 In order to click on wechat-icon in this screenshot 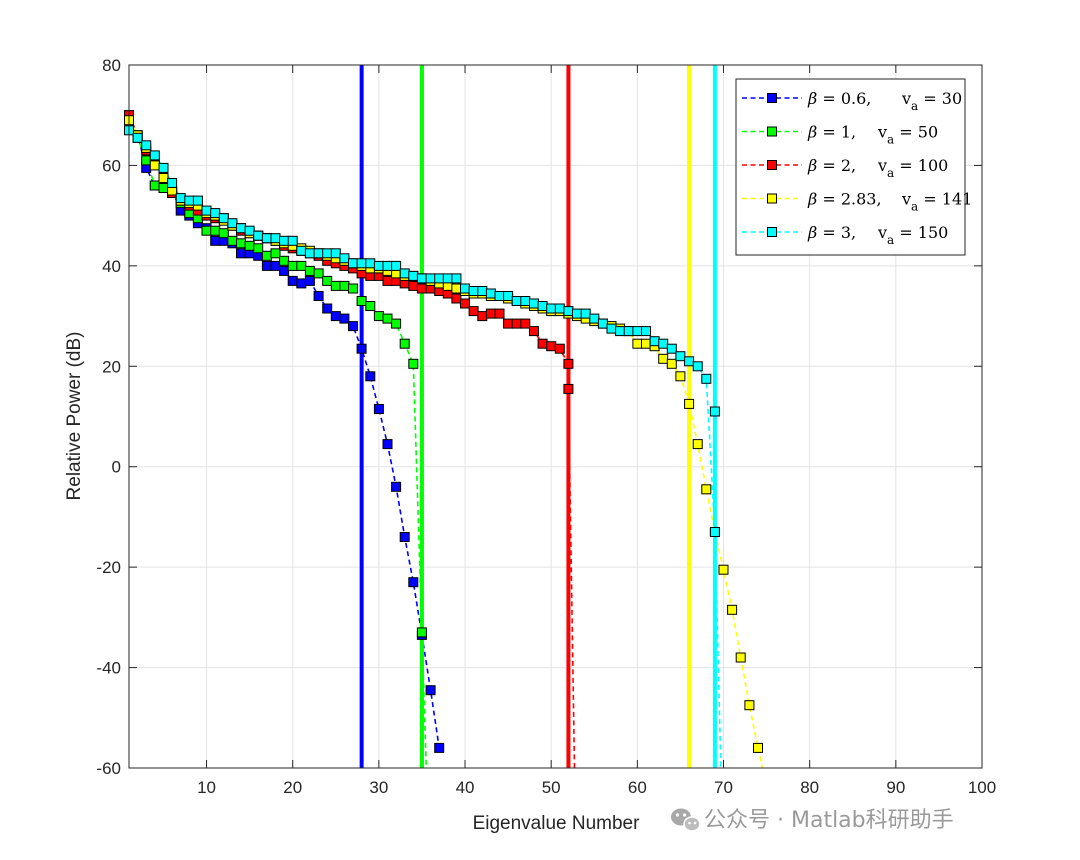, I will do `click(686, 820)`.